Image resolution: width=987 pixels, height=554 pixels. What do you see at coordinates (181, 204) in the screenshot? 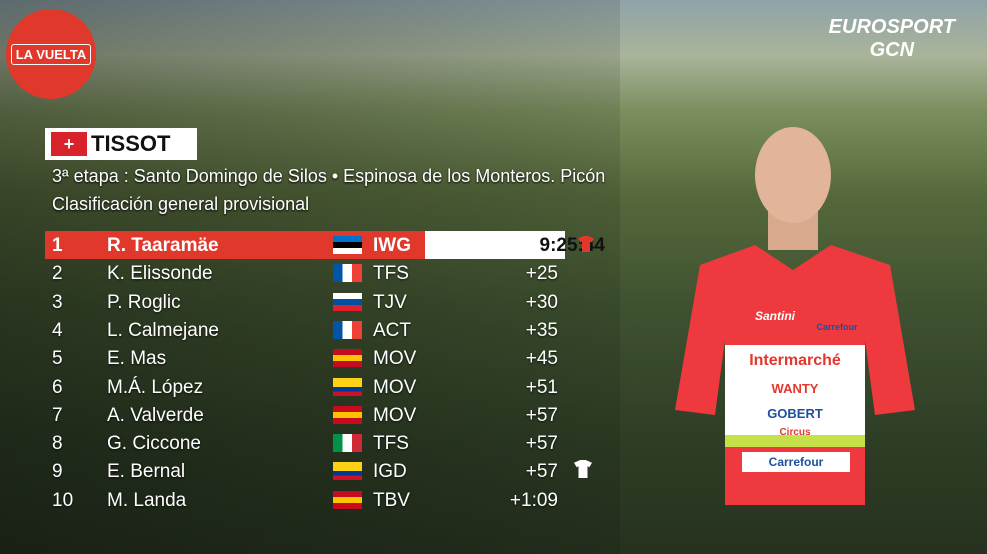
I see `subtitle: Clasificación general provisional` at bounding box center [181, 204].